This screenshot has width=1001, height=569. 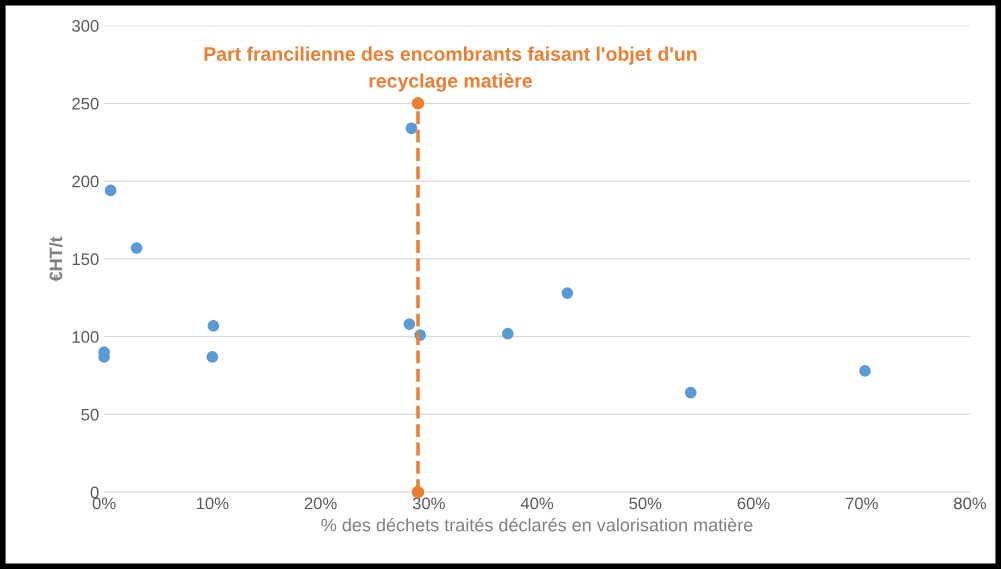 I want to click on annotation: Part francilienne des encombrants faisant l'objet d'un recyclage matière, so click(x=450, y=69).